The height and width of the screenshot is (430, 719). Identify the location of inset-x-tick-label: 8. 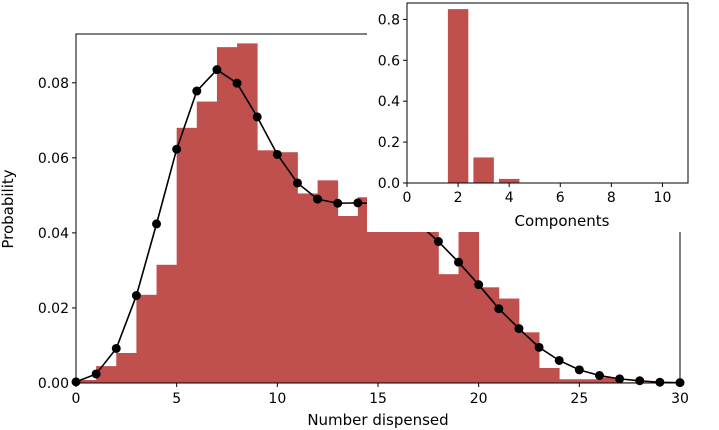
(611, 198).